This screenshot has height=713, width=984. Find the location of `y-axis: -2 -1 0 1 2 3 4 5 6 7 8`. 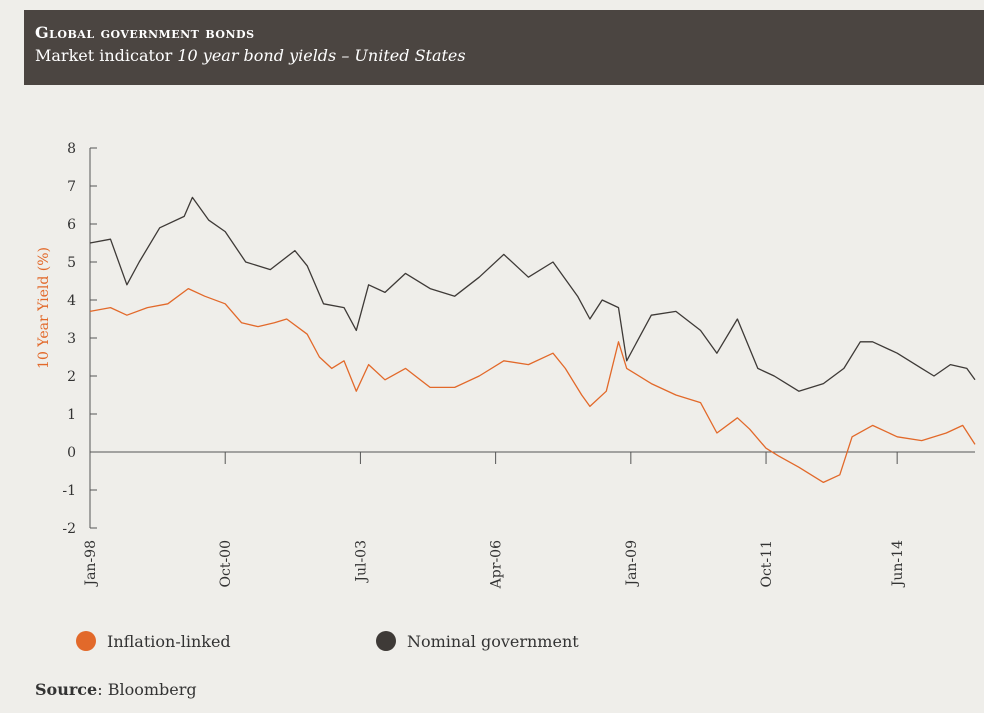

y-axis: -2 -1 0 1 2 3 4 5 6 7 8 is located at coordinates (79, 339).